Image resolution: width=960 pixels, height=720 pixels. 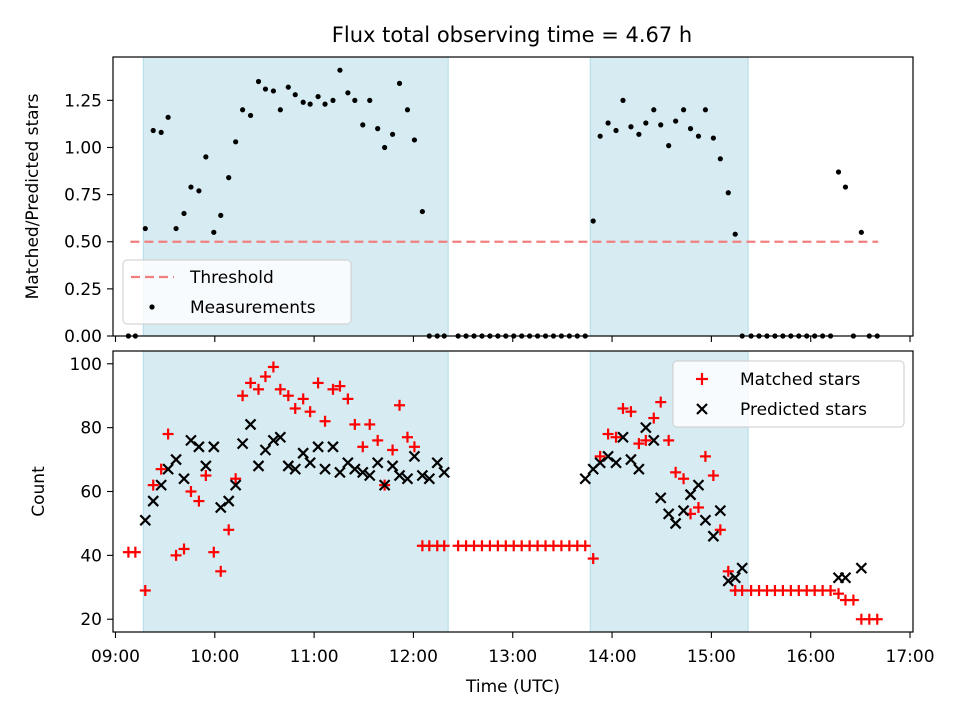 I want to click on legend-measurements-label: Measurements, so click(x=253, y=308).